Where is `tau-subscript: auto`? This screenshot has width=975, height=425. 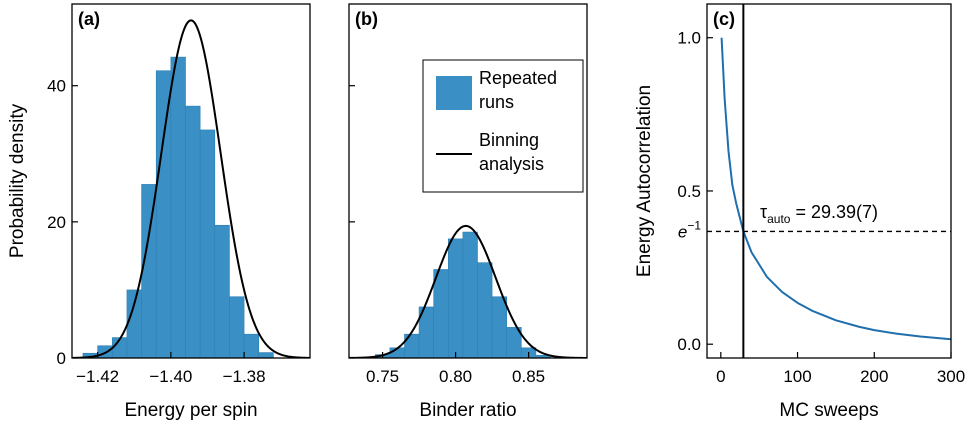 tau-subscript: auto is located at coordinates (779, 219).